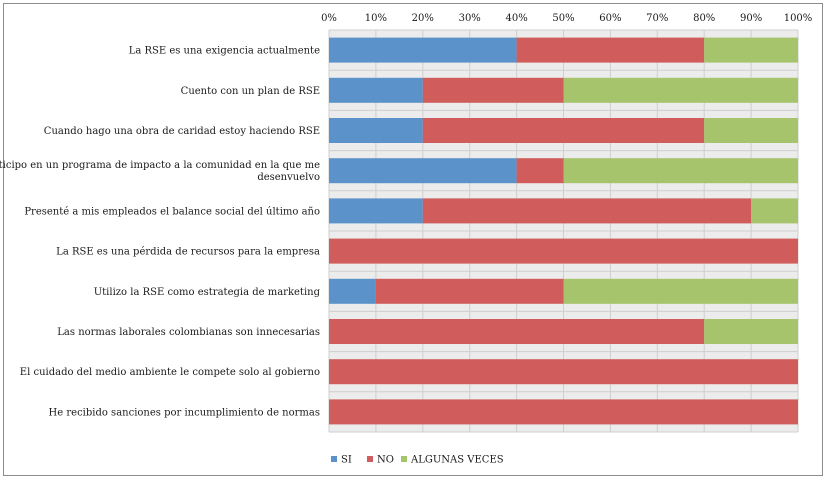 Image resolution: width=828 pixels, height=481 pixels. What do you see at coordinates (470, 18) in the screenshot?
I see `x-tick-label: 30%` at bounding box center [470, 18].